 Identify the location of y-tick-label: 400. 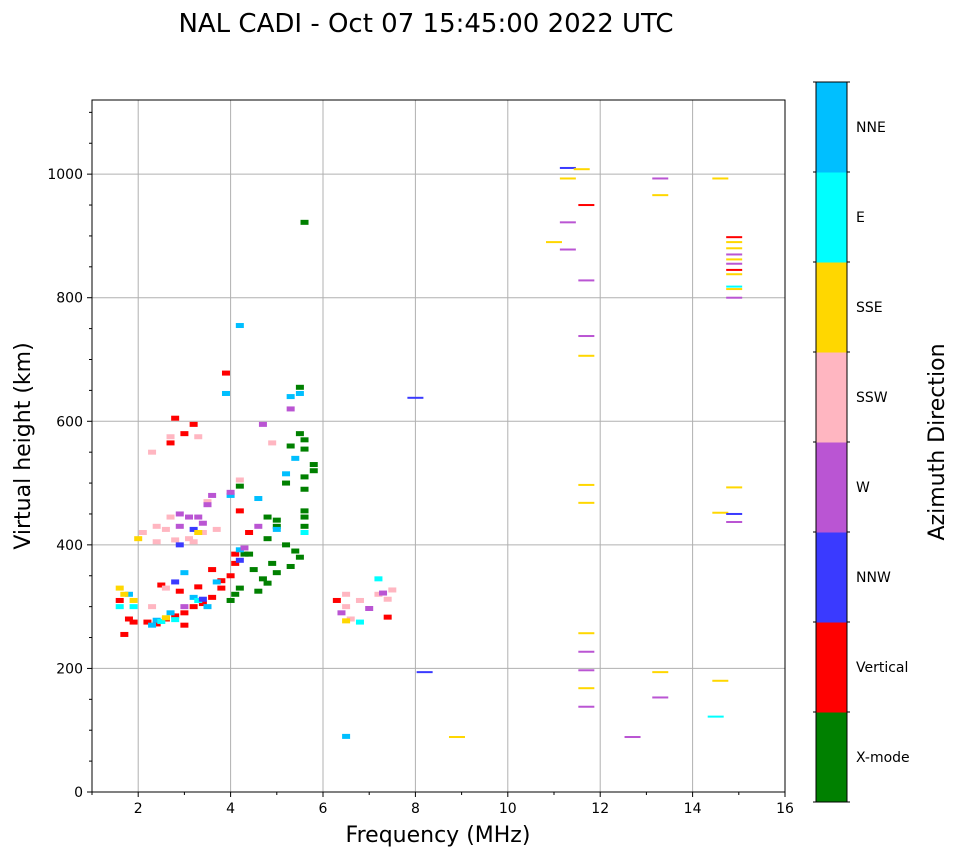
(69, 546).